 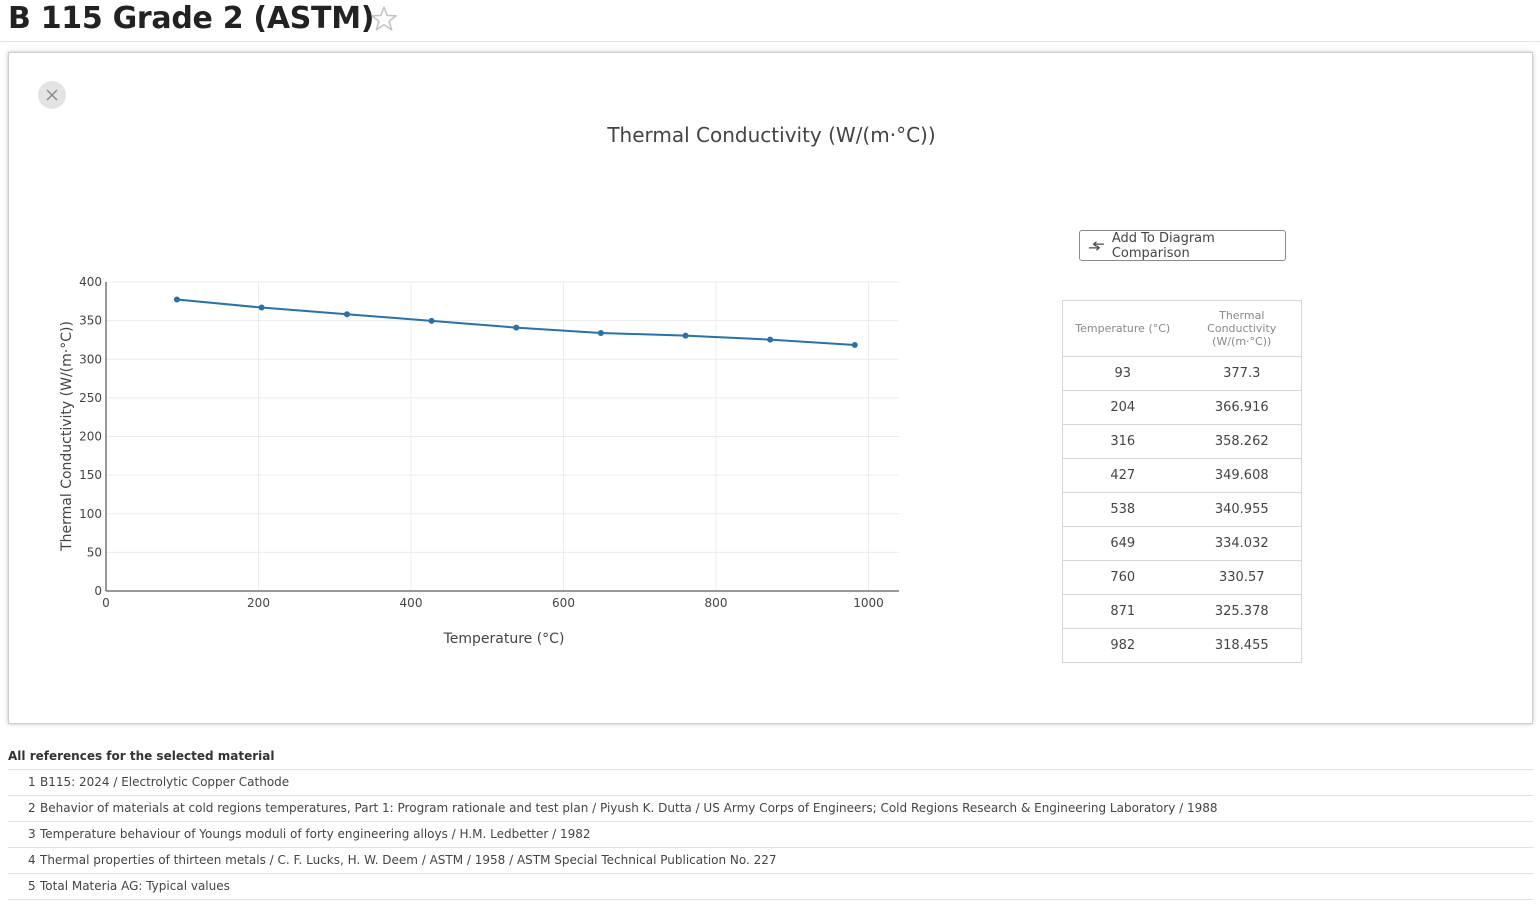 What do you see at coordinates (98, 591) in the screenshot?
I see `y-tick-label: 0` at bounding box center [98, 591].